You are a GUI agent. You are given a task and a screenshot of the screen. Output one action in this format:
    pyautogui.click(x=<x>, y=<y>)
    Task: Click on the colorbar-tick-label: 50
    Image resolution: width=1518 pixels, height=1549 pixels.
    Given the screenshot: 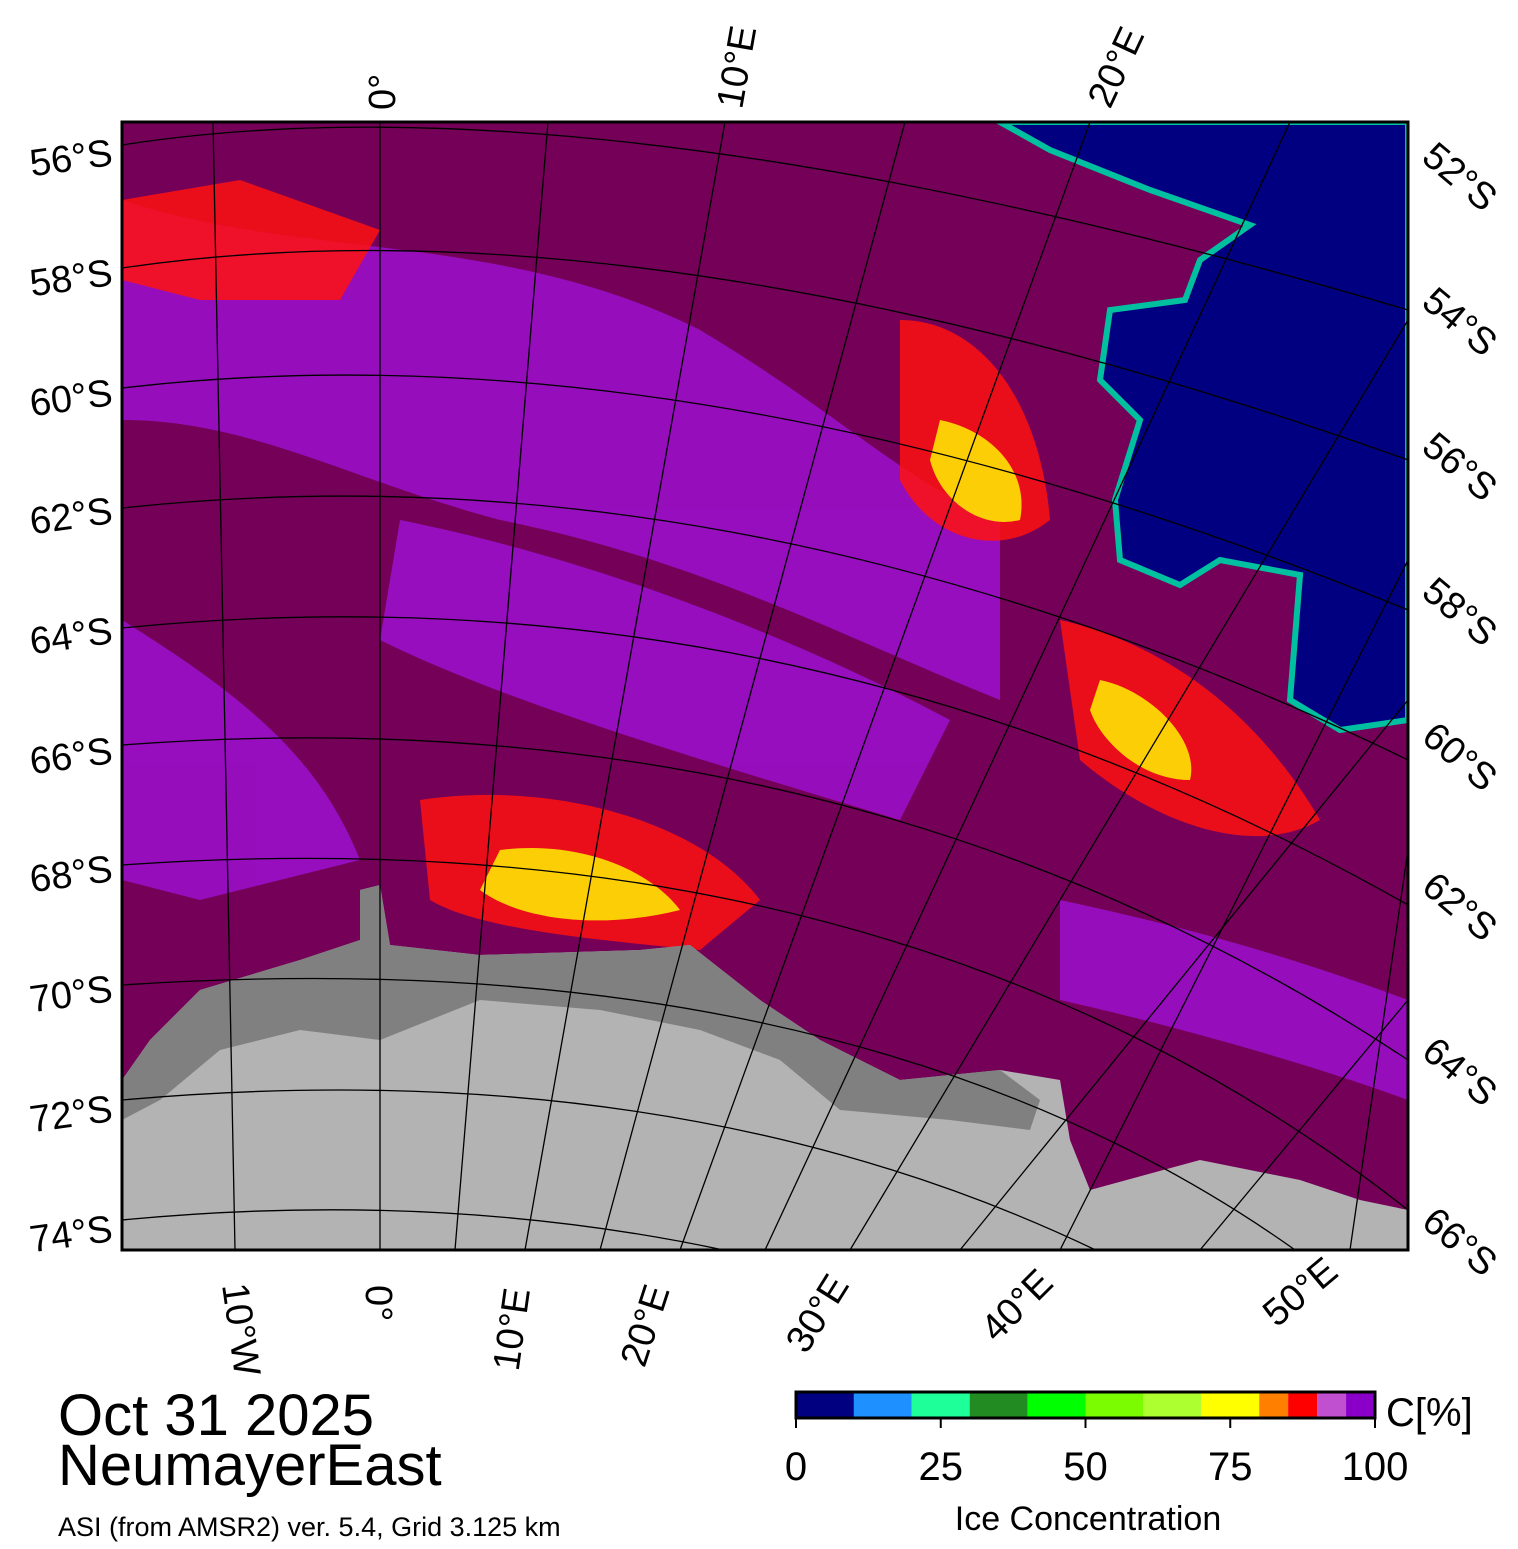 What is the action you would take?
    pyautogui.click(x=1085, y=1467)
    